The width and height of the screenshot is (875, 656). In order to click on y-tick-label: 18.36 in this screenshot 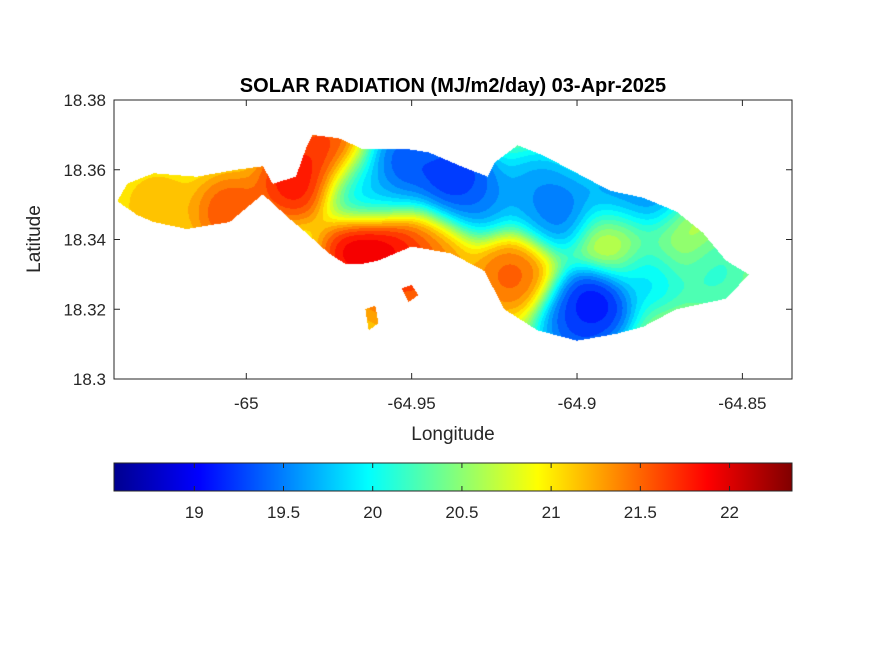, I will do `click(84, 170)`.